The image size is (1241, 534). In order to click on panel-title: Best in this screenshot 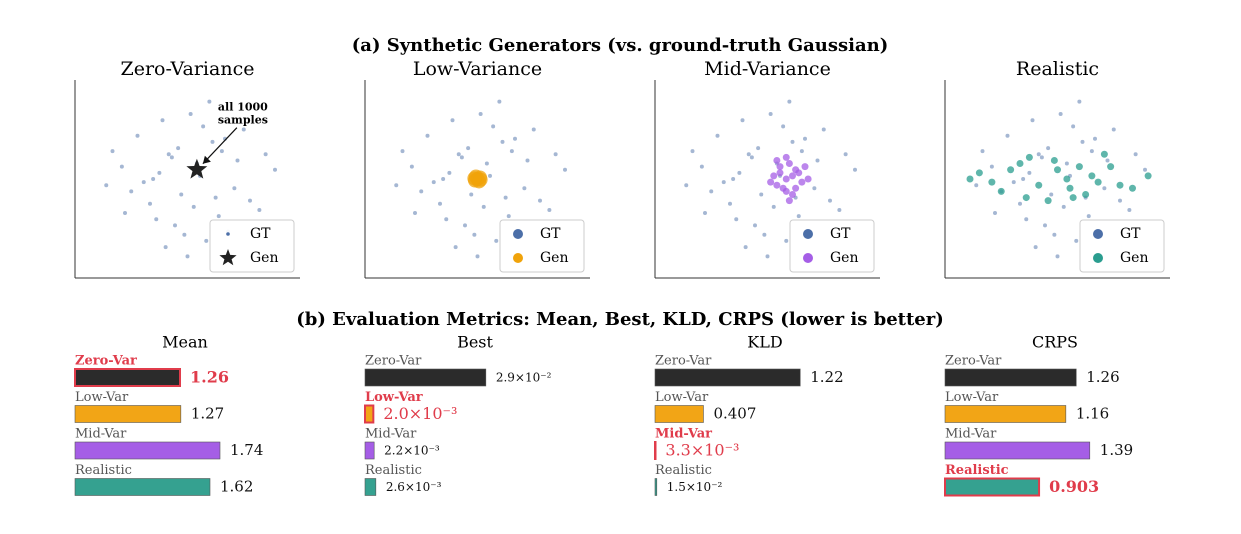, I will do `click(475, 342)`.